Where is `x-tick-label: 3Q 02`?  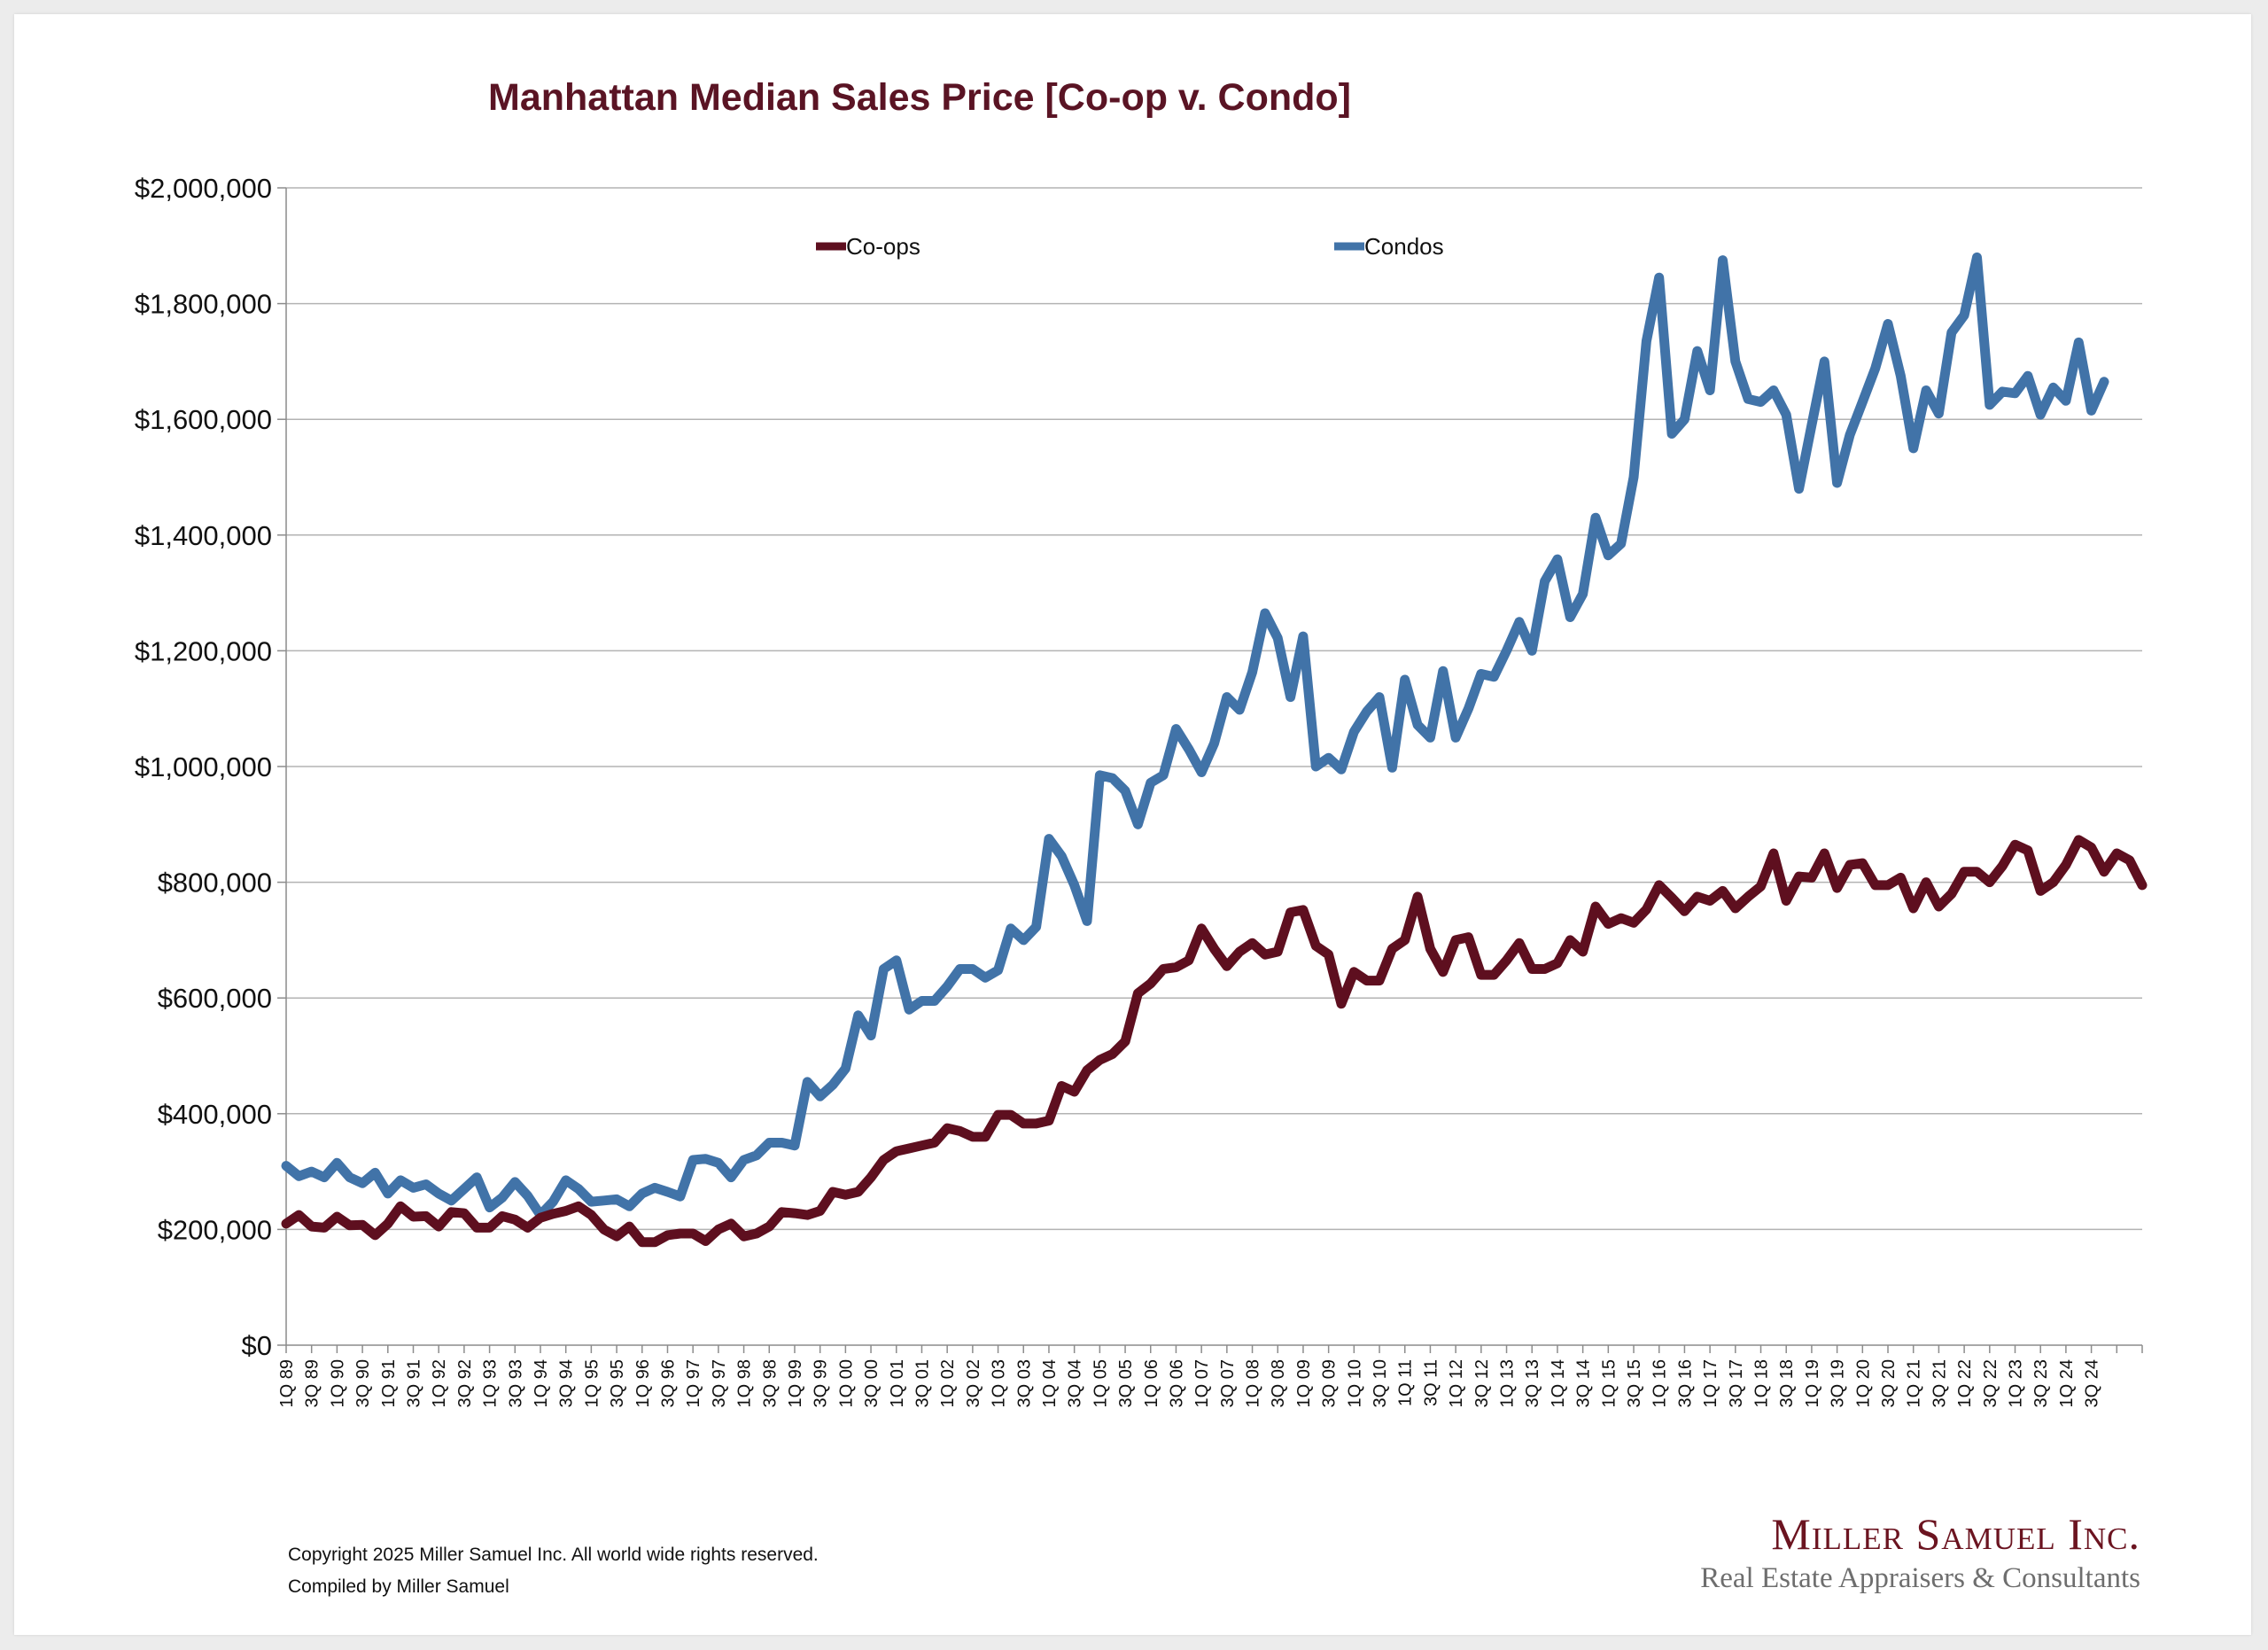 x-tick-label: 3Q 02 is located at coordinates (973, 1383).